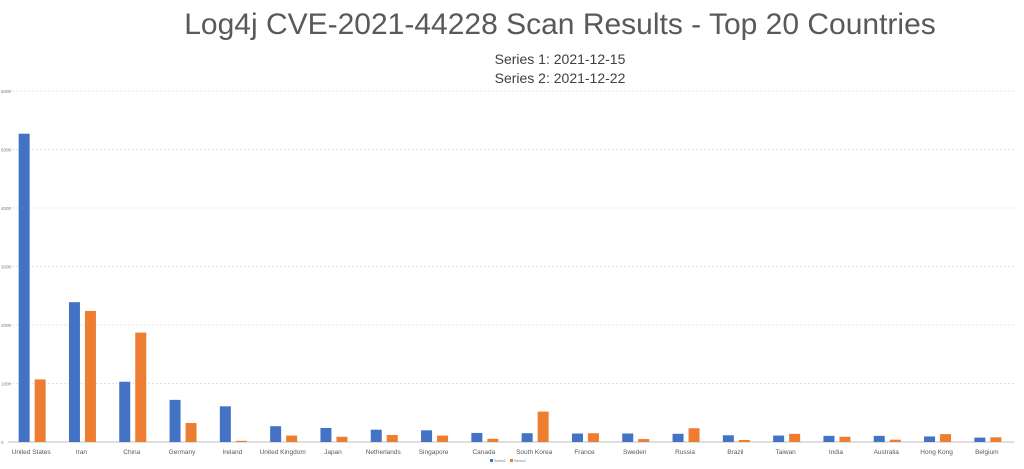 The width and height of the screenshot is (1024, 469). What do you see at coordinates (6, 325) in the screenshot?
I see `y-tick-label: 2000` at bounding box center [6, 325].